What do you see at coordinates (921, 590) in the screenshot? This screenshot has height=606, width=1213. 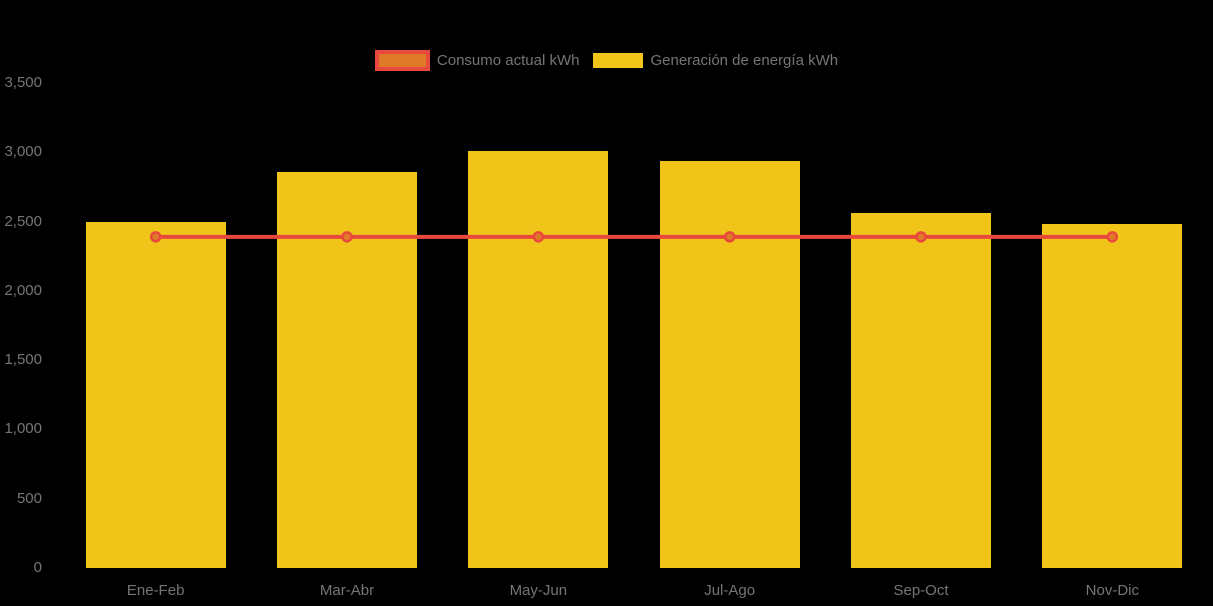 I see `x-axis-label-sep-oct: Sep-Oct` at bounding box center [921, 590].